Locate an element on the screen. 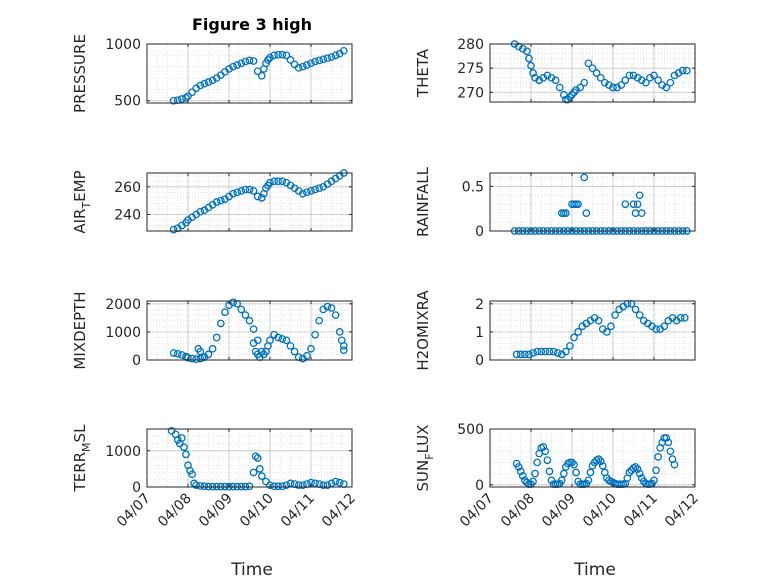  y-tick-label: 1000 is located at coordinates (123, 45).